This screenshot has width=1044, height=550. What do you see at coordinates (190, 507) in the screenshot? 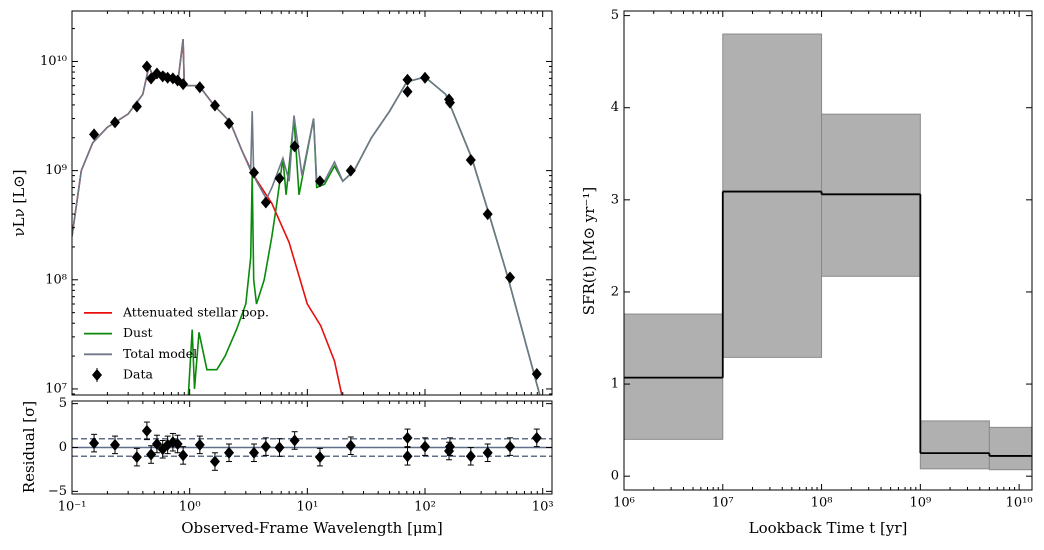
I see `x-tick-label: 10⁰` at bounding box center [190, 507].